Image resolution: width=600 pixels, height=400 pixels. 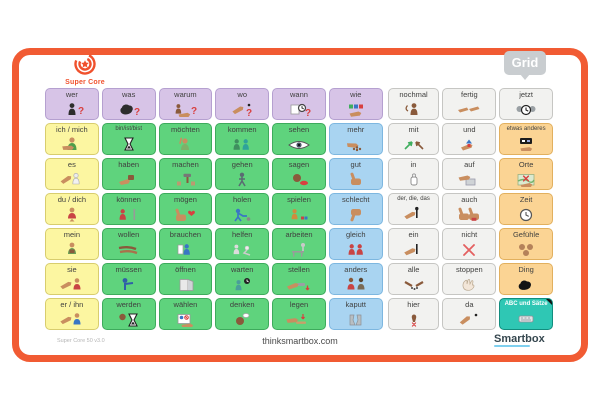 I want to click on person-walk-icon, so click(x=242, y=179).